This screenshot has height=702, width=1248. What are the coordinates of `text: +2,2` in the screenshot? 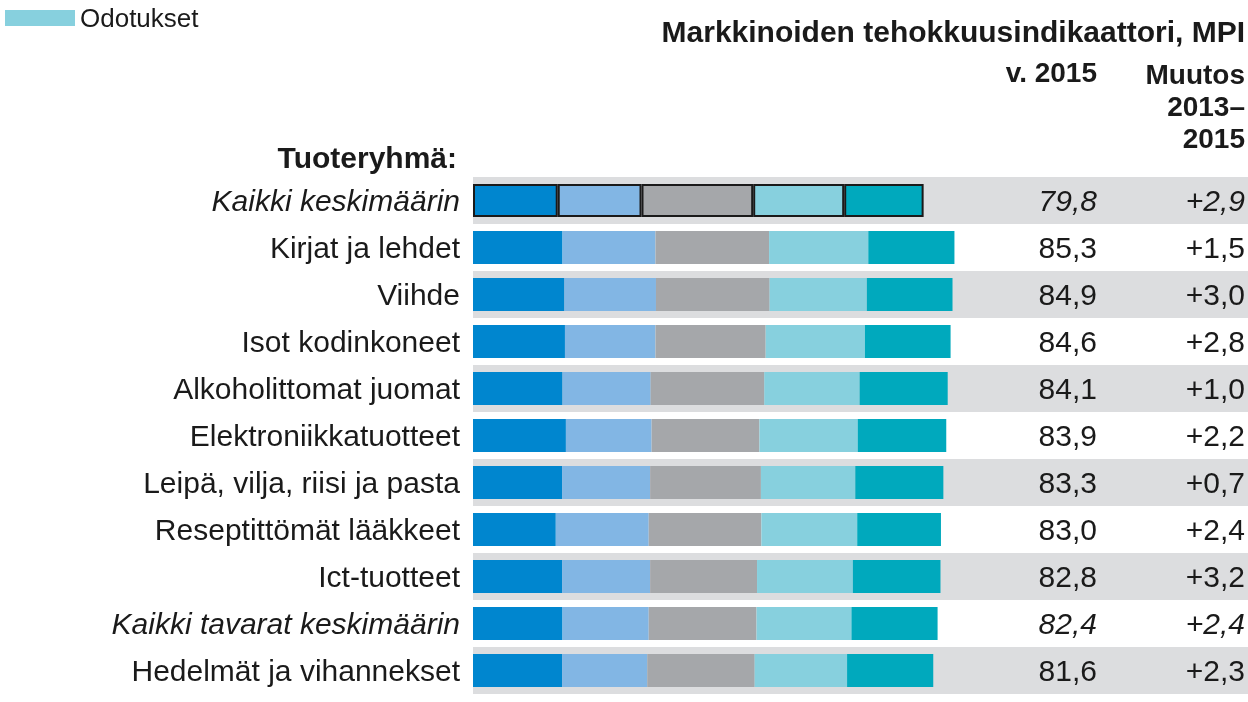 It's located at (1215, 435).